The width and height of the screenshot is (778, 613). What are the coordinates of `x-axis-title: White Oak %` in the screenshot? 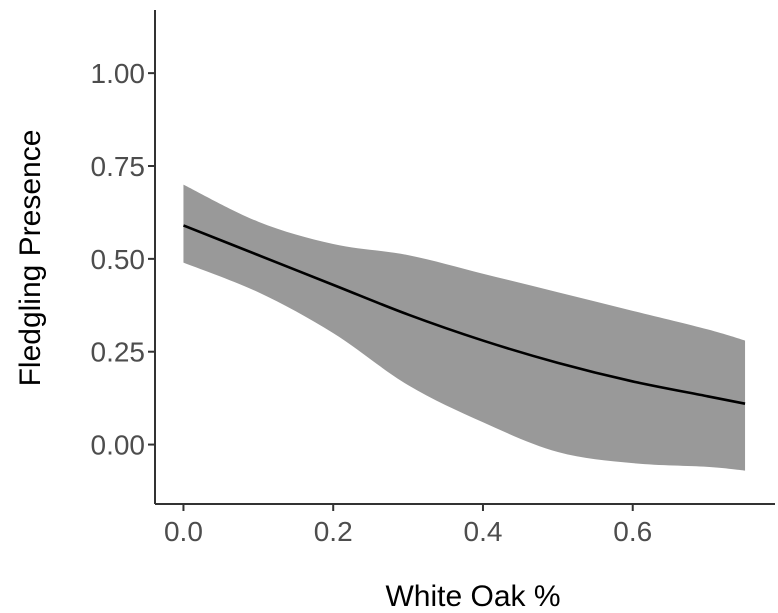 It's located at (472, 596).